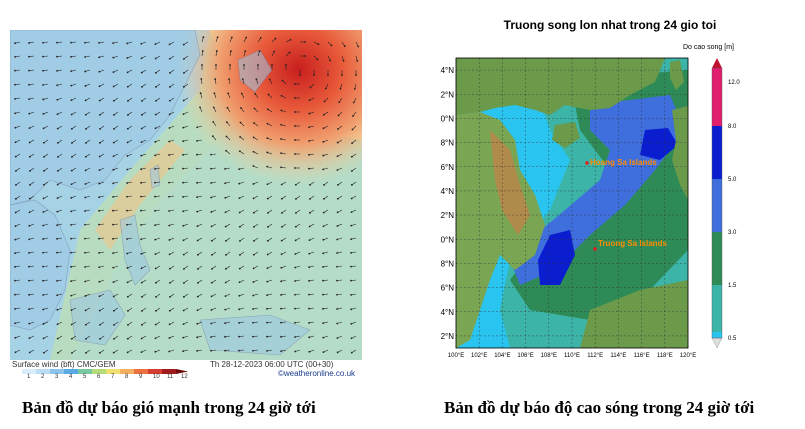  I want to click on indochina-land, so click(500, 230).